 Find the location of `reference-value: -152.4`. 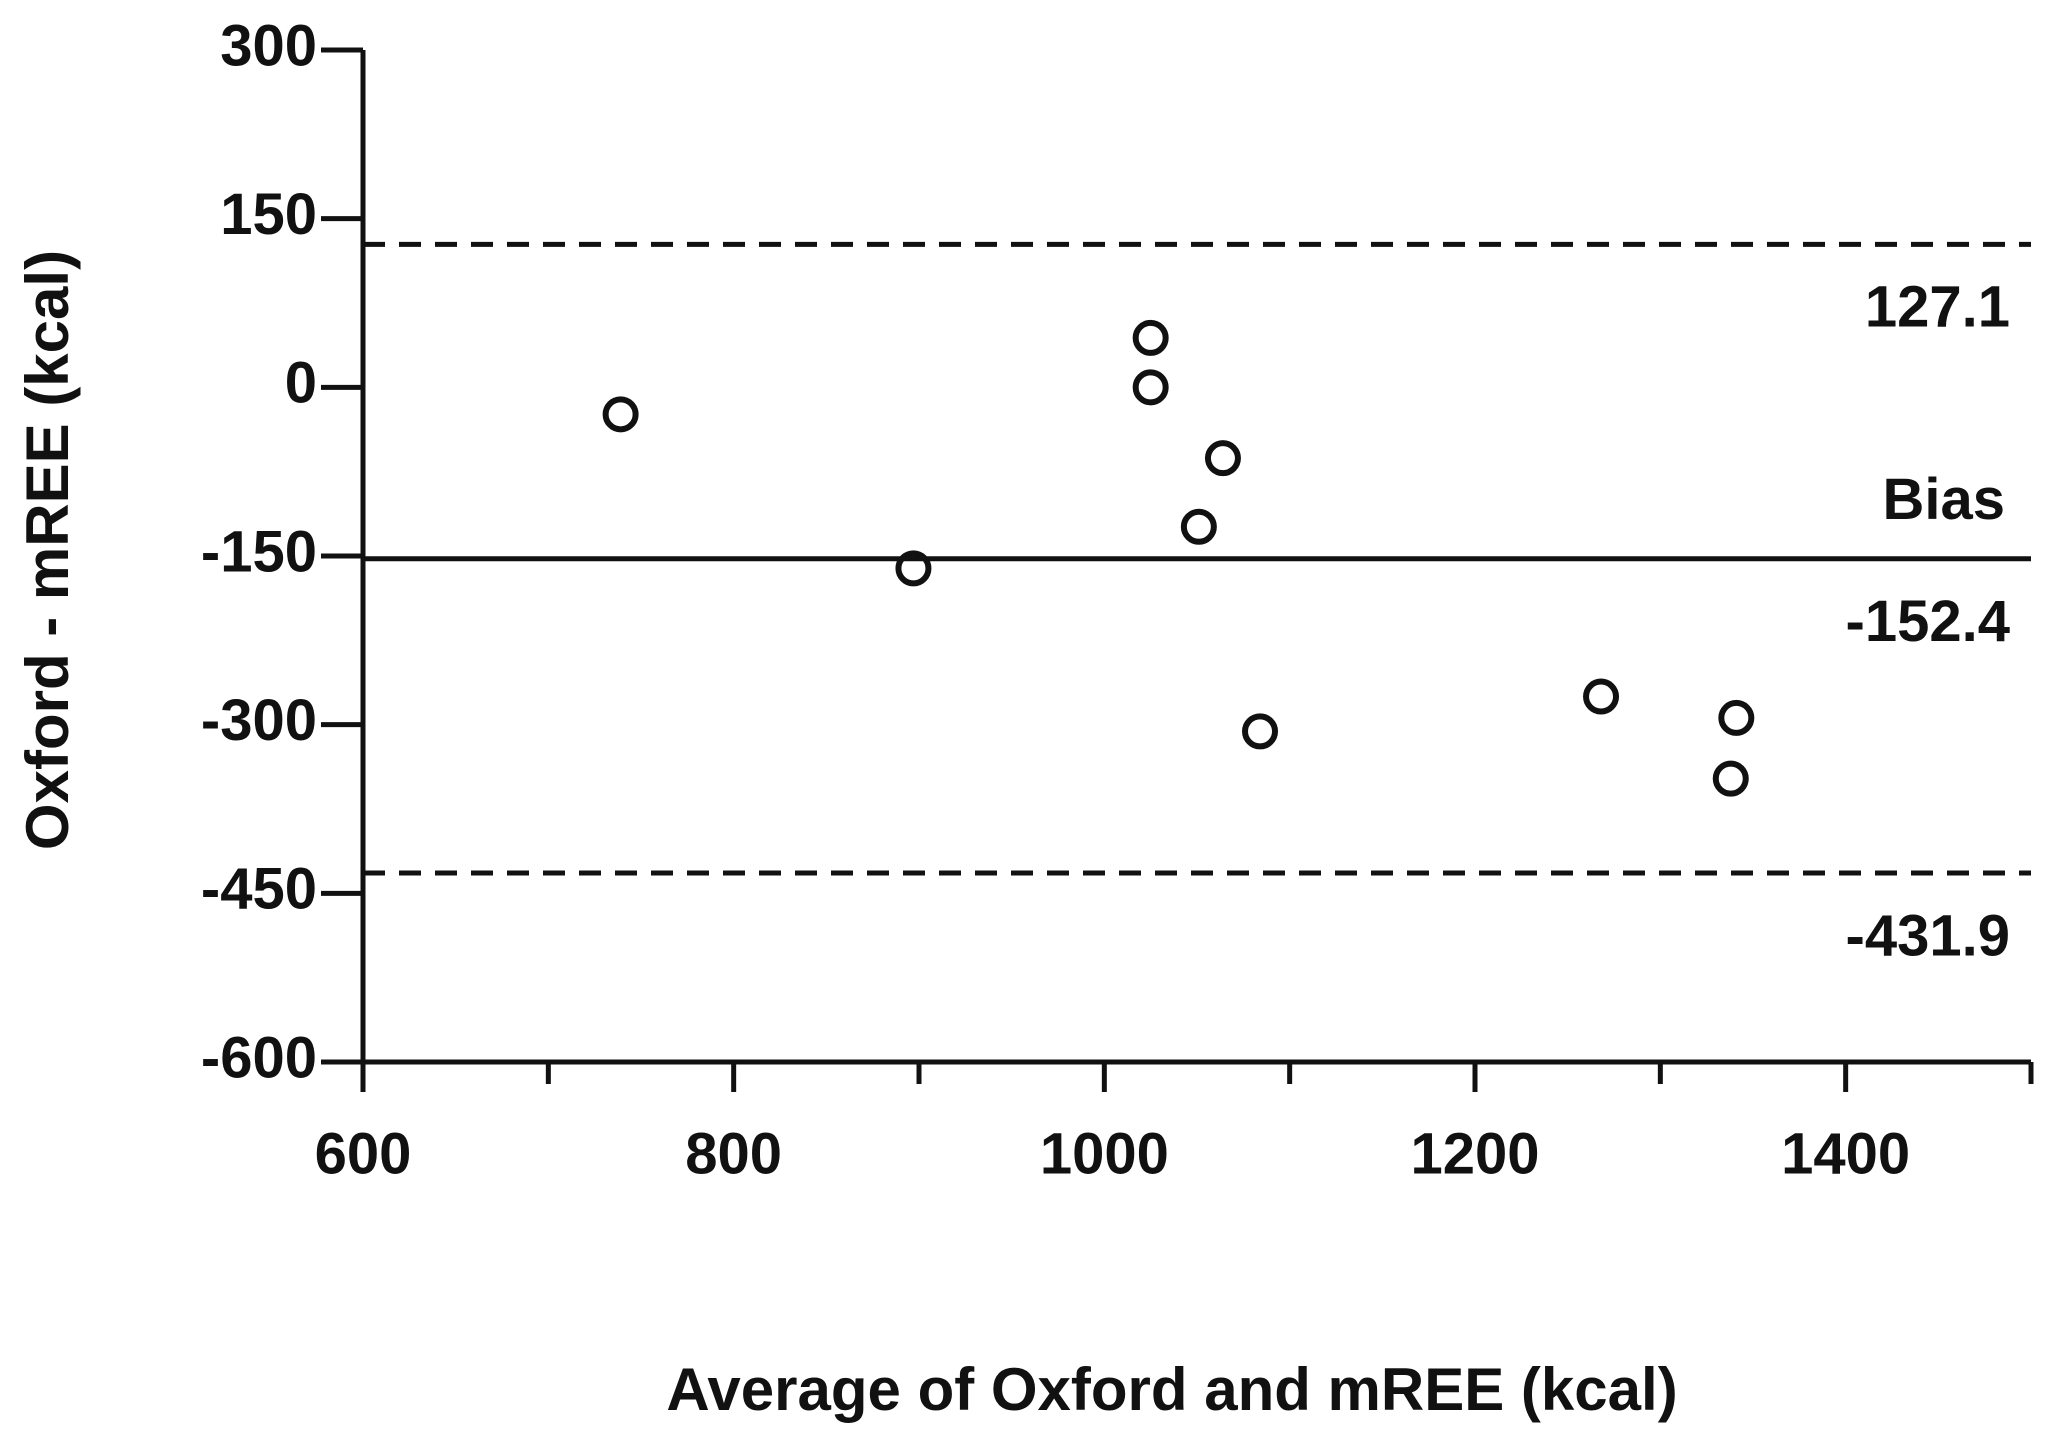

reference-value: -152.4 is located at coordinates (1928, 621).